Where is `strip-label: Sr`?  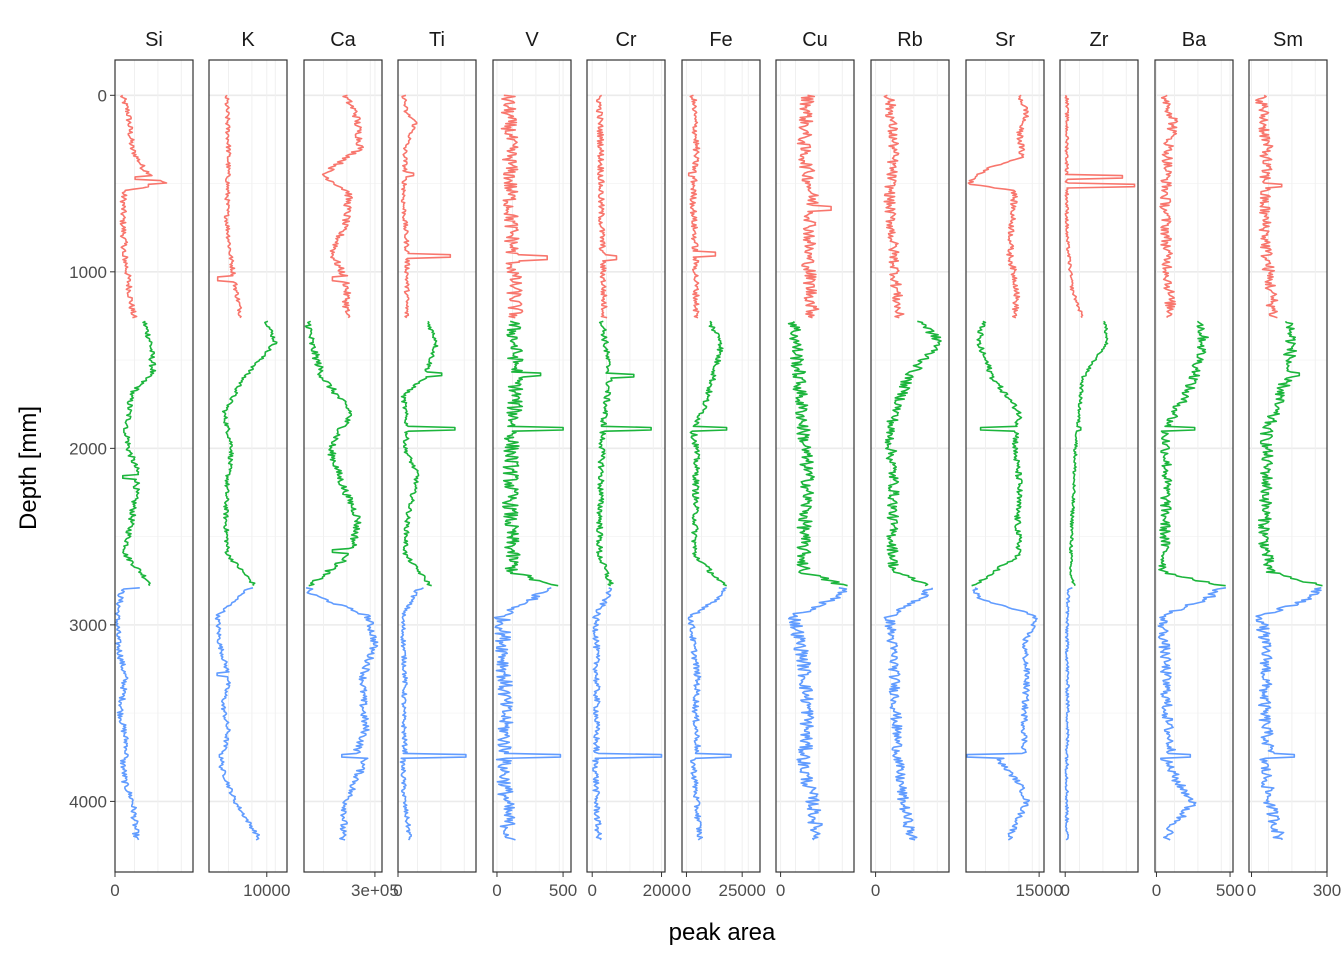
strip-label: Sr is located at coordinates (1005, 40).